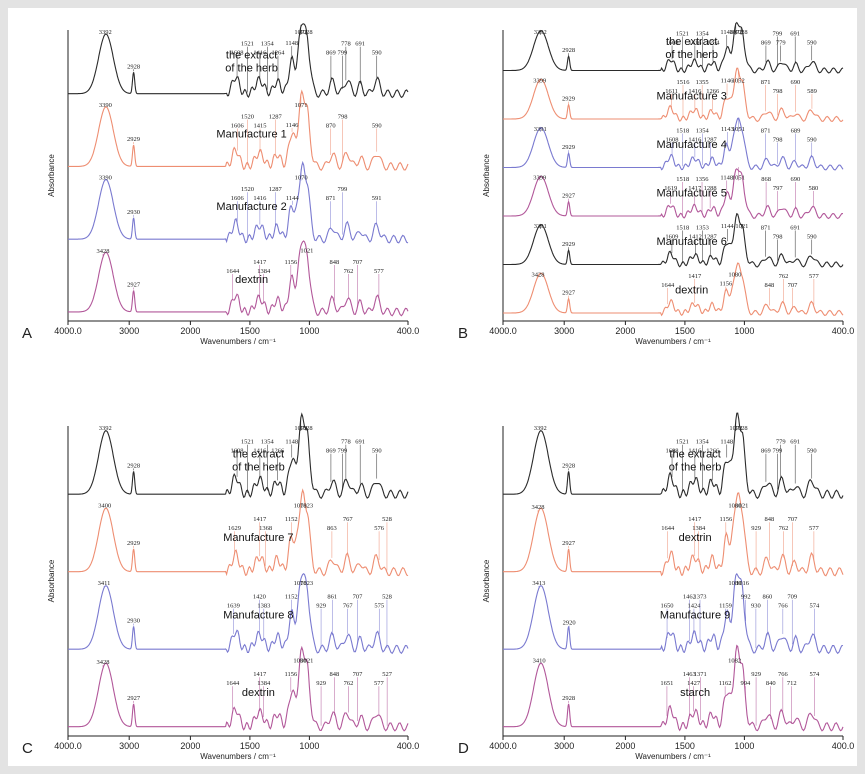  What do you see at coordinates (291, 519) in the screenshot?
I see `peak-label: 1152` at bounding box center [291, 519].